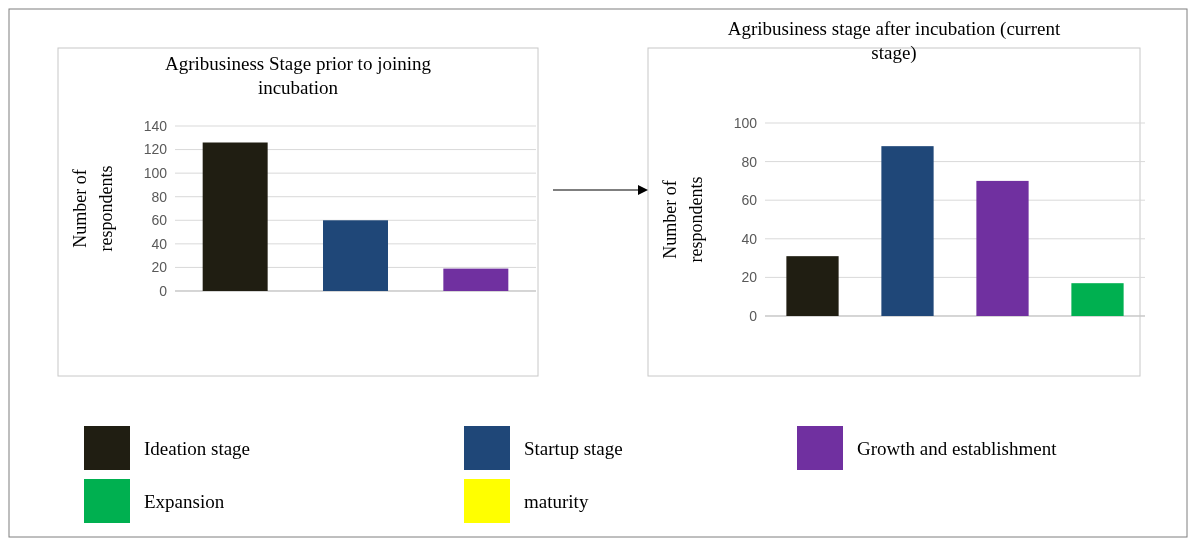 The image size is (1197, 542). Describe the element at coordinates (894, 41) in the screenshot. I see `chart-title: Agribusiness stage after incubation (current stage)` at that location.